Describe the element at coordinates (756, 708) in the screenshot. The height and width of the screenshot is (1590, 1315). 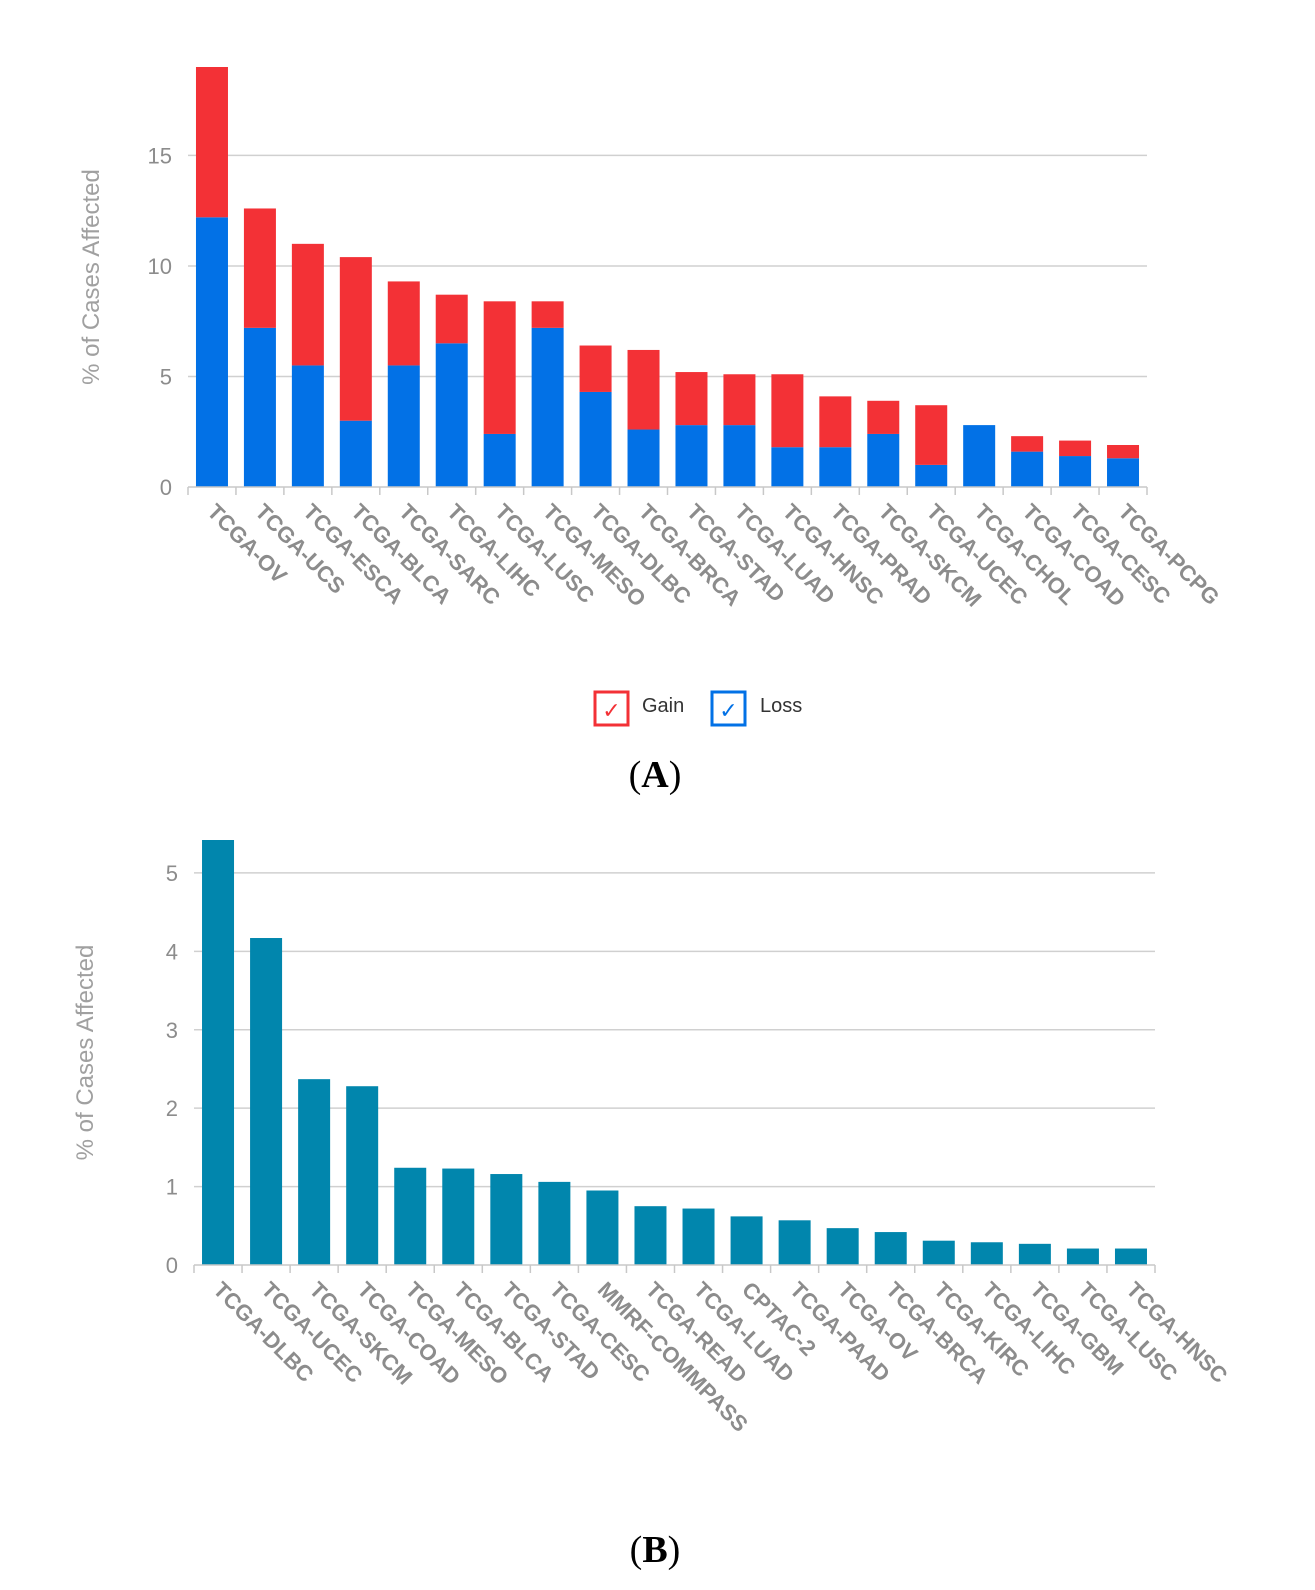
I see `legend-item-loss: ✓ Loss` at that location.